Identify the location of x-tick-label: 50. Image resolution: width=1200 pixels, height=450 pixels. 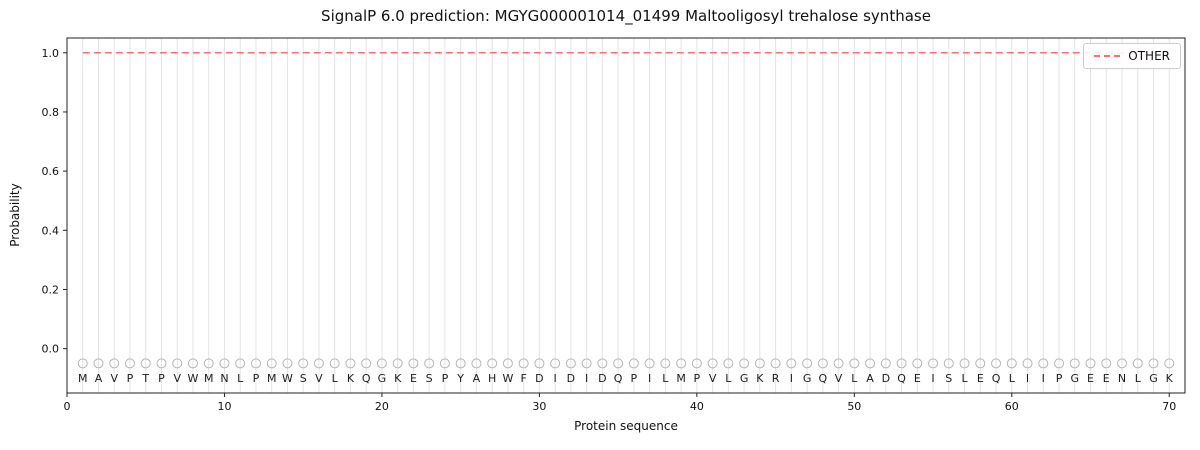
(854, 406).